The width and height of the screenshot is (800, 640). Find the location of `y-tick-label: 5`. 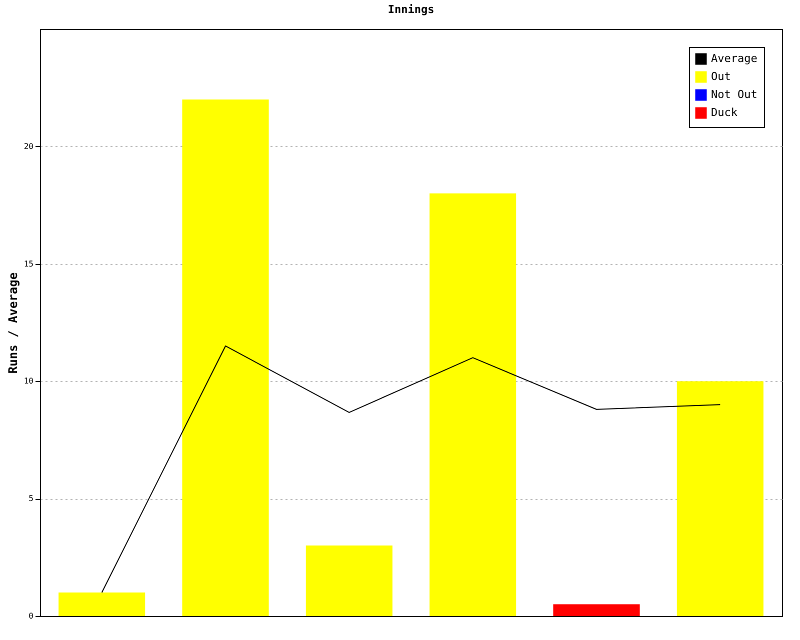

y-tick-label: 5 is located at coordinates (31, 499).